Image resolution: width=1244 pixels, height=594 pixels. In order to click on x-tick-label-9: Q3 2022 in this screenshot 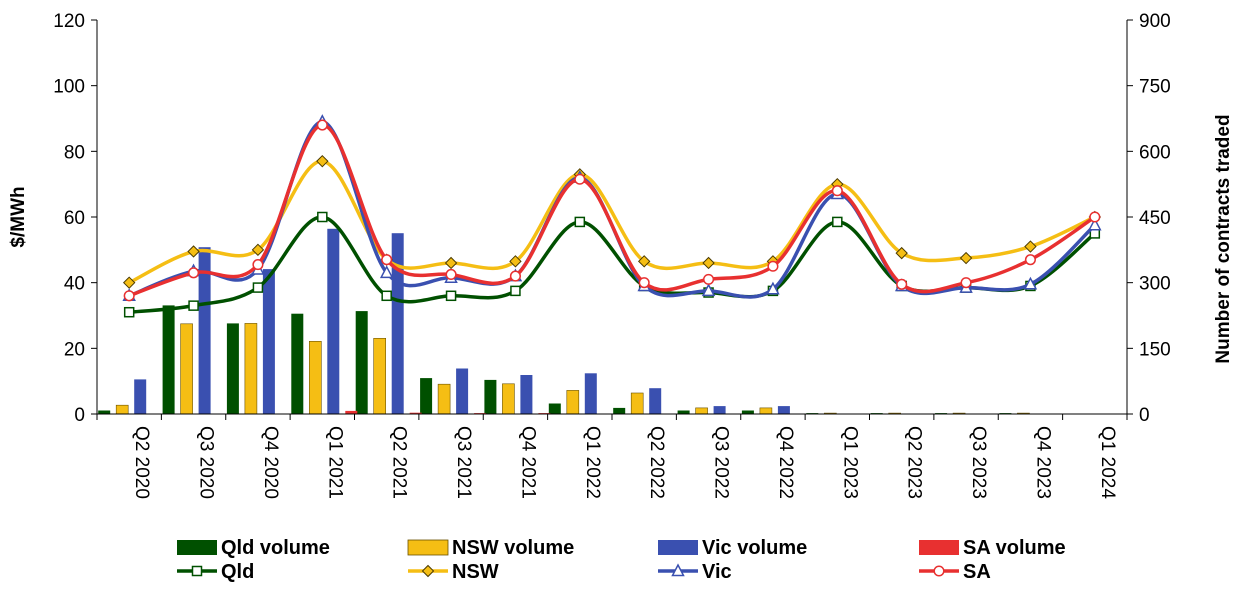, I will do `click(721, 462)`.